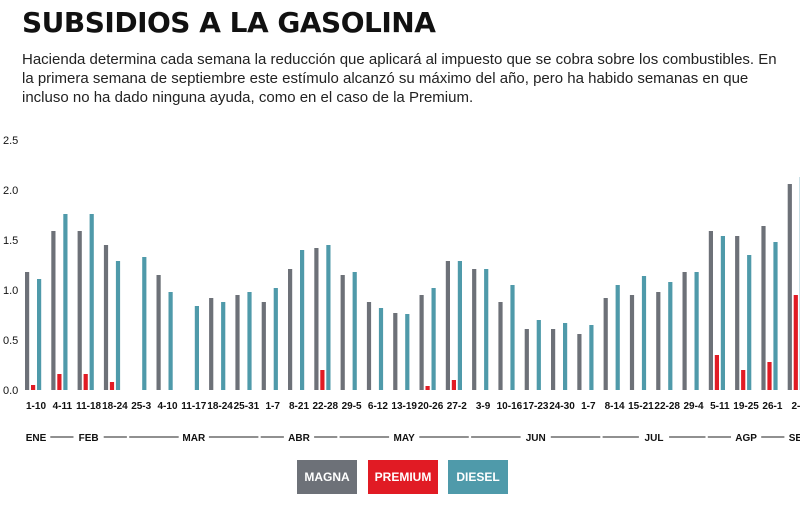  Describe the element at coordinates (167, 406) in the screenshot. I see `x-tick-label: 4-10` at that location.